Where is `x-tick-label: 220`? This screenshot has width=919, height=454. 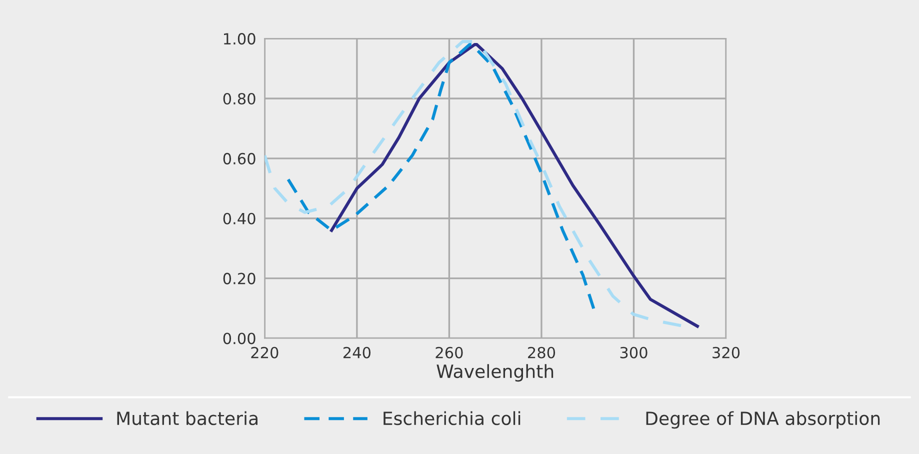 x-tick-label: 220 is located at coordinates (264, 352).